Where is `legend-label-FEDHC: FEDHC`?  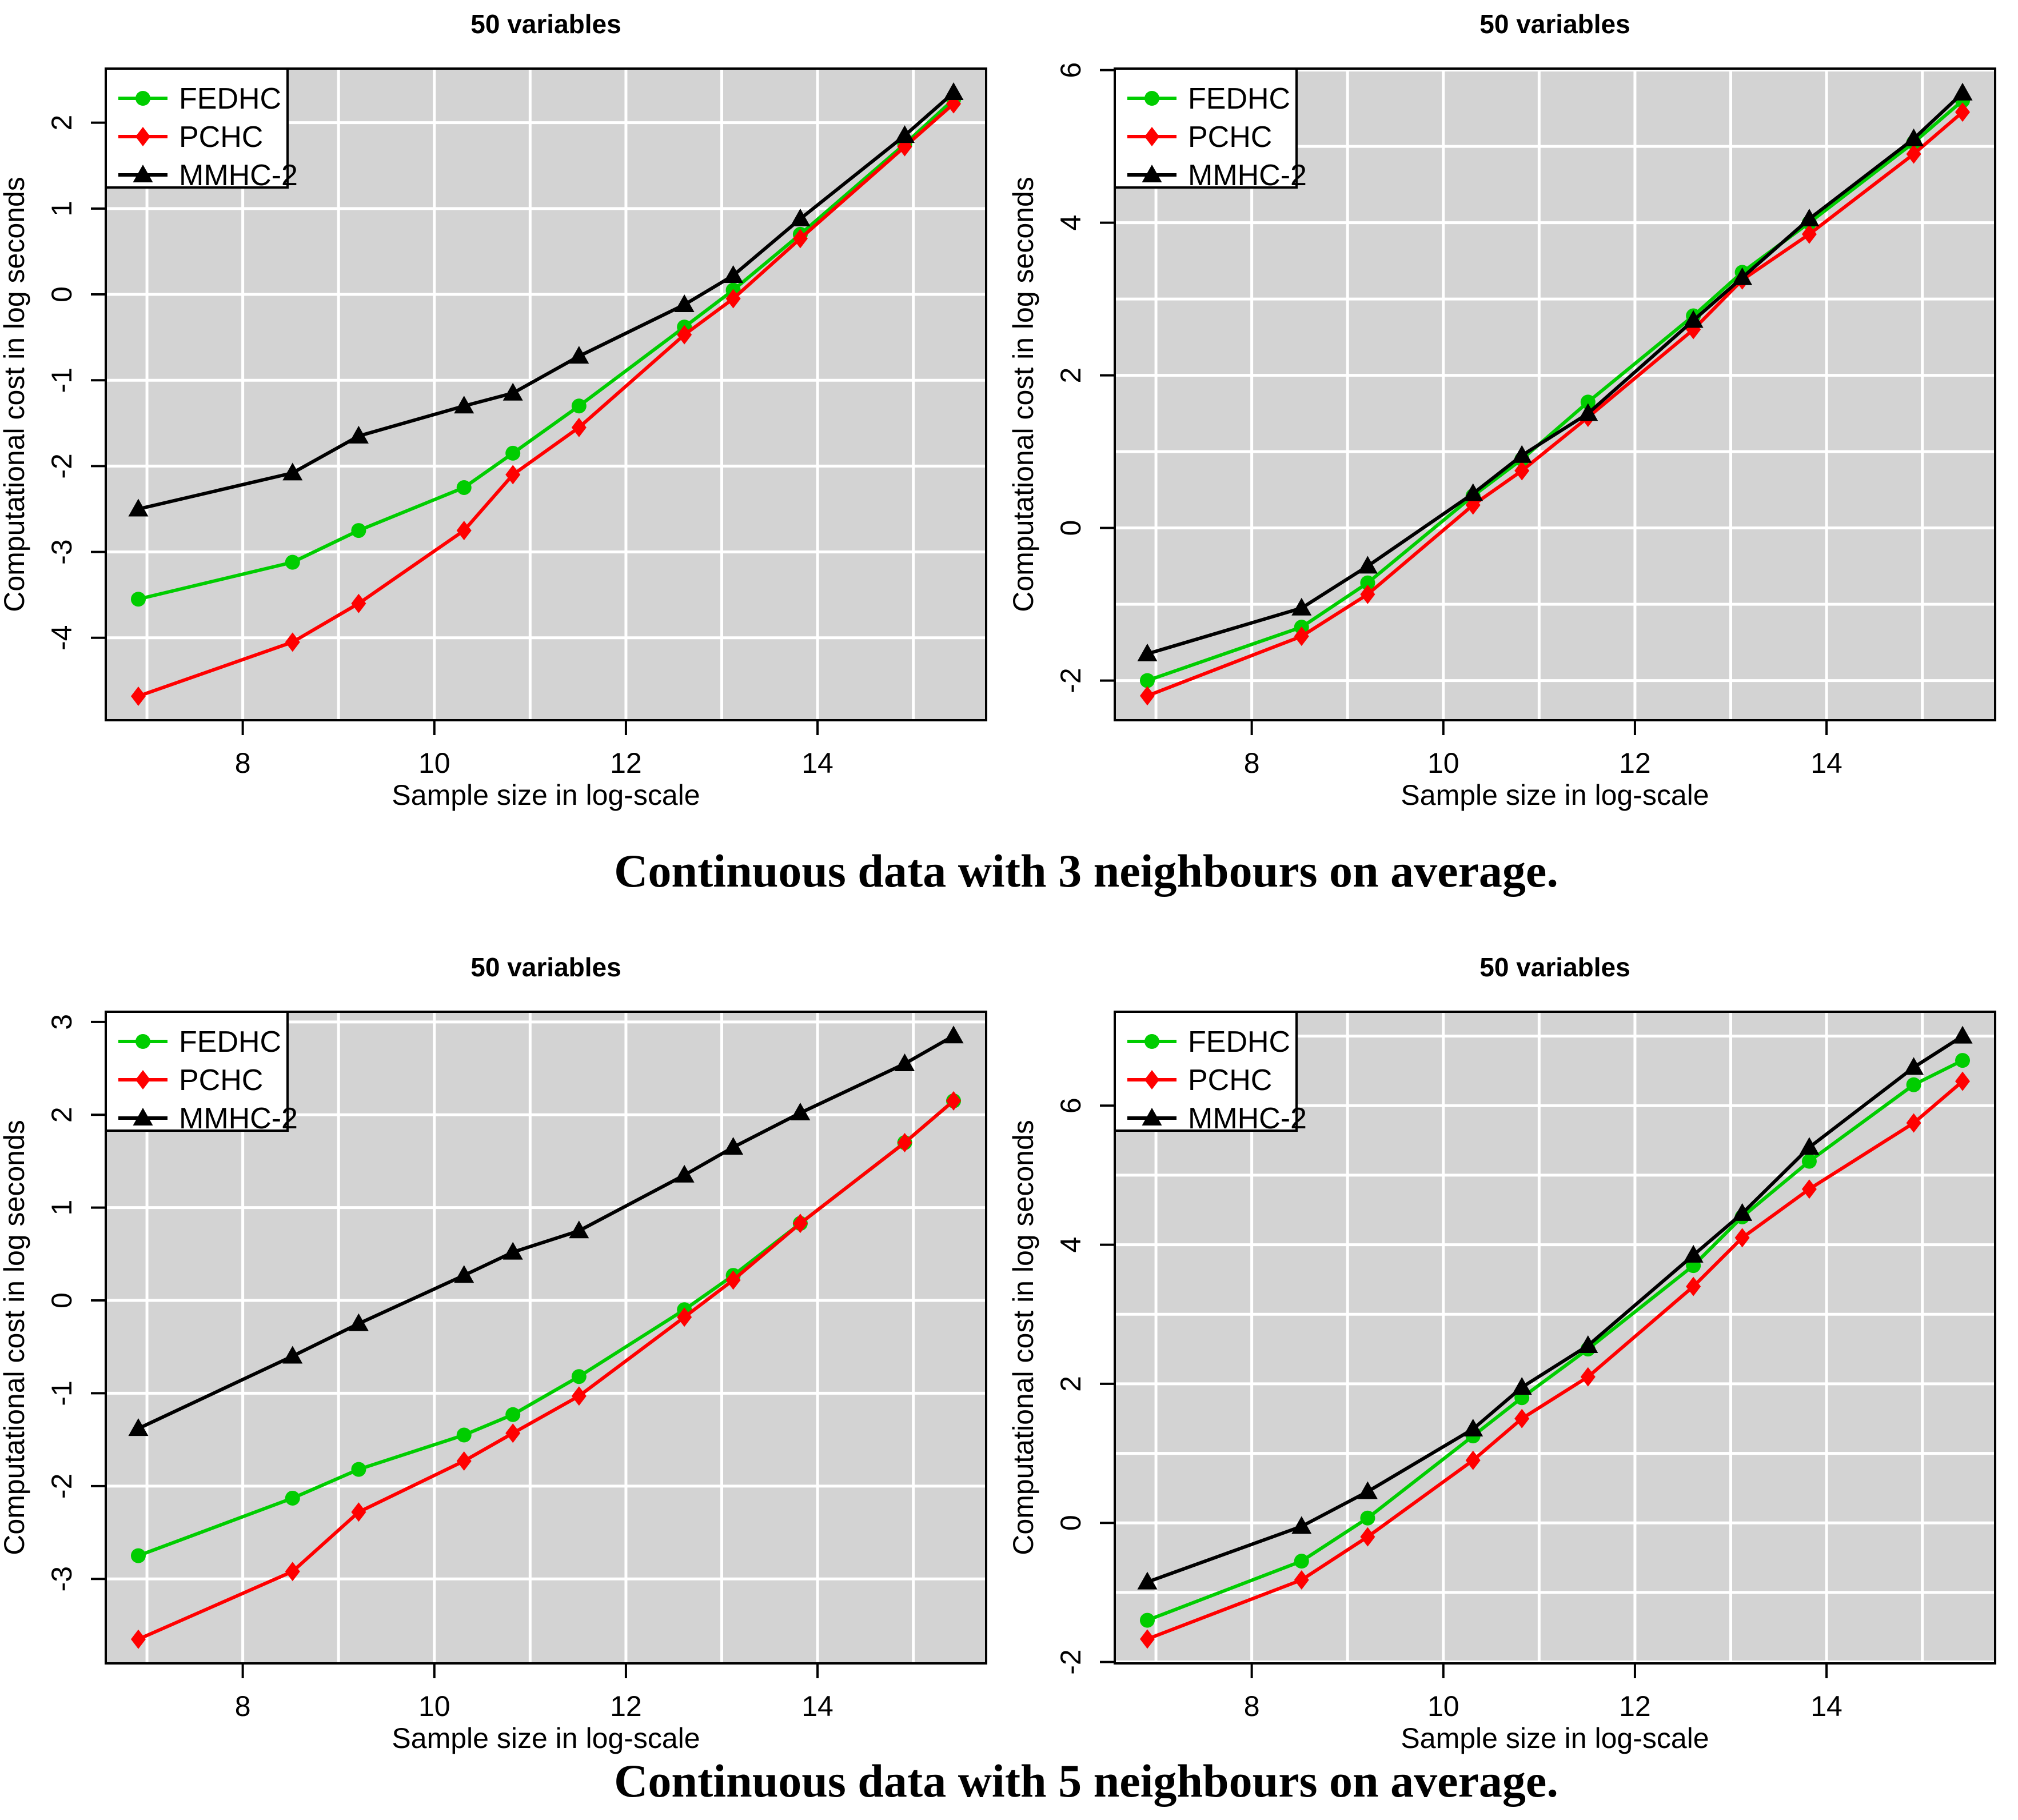 legend-label-FEDHC: FEDHC is located at coordinates (230, 1042).